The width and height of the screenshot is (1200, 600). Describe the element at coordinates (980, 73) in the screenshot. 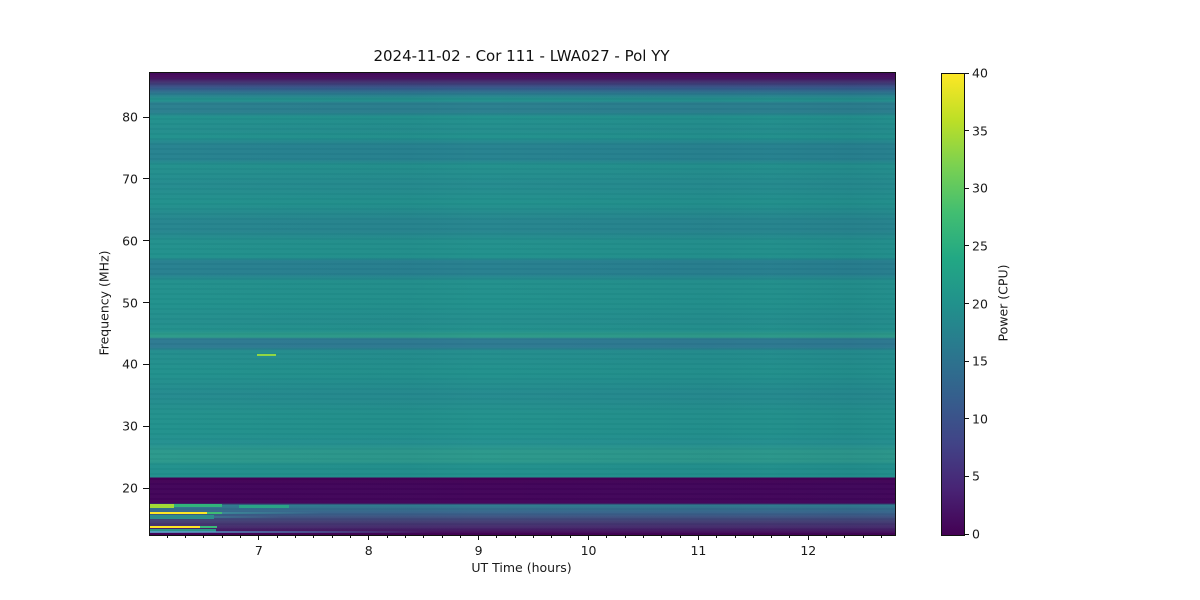

I see `colorbar-tick-label: 40` at that location.